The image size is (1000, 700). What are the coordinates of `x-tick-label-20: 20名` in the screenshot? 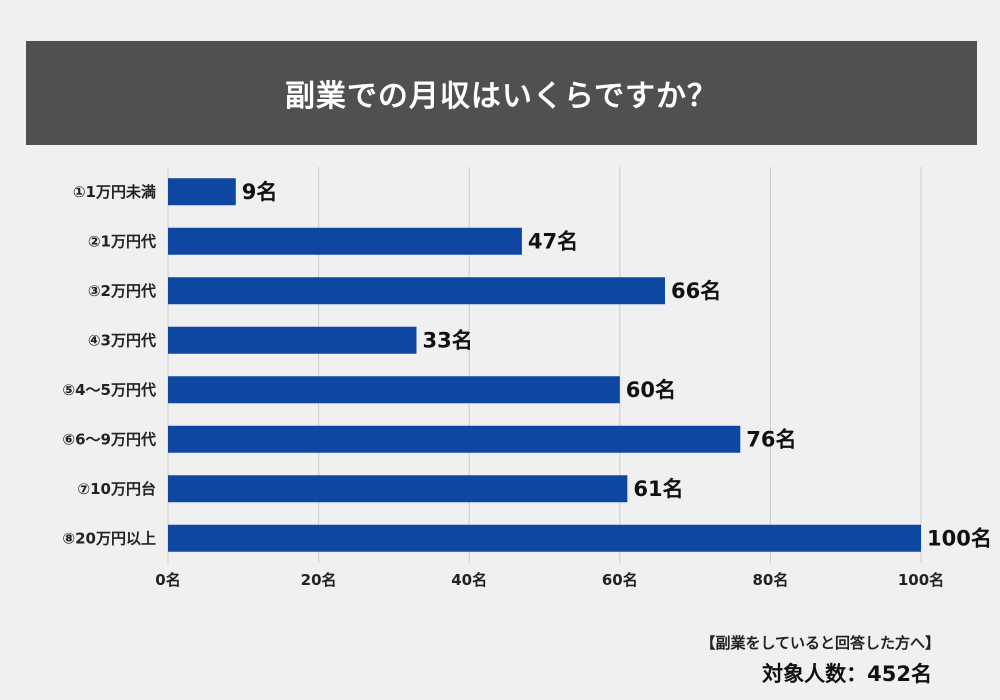 It's located at (319, 580).